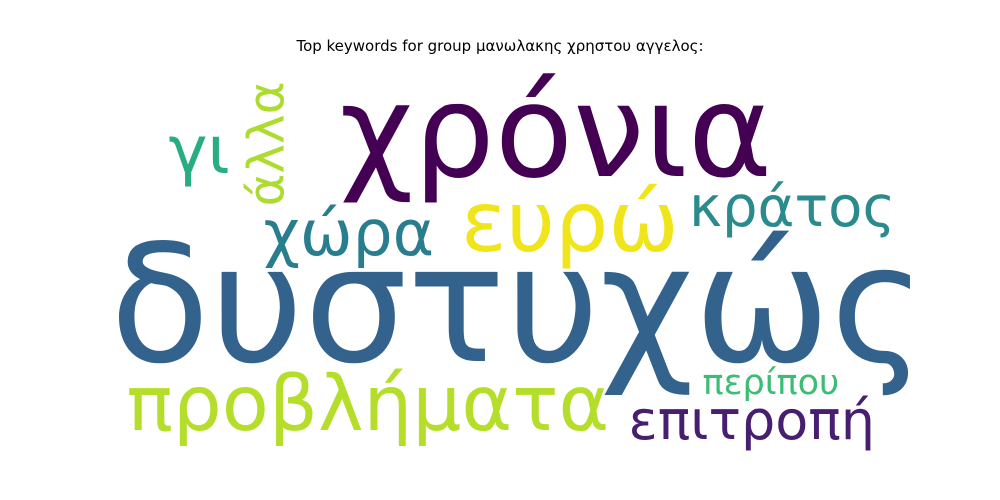  Describe the element at coordinates (199, 150) in the screenshot. I see `word-8: γι` at that location.